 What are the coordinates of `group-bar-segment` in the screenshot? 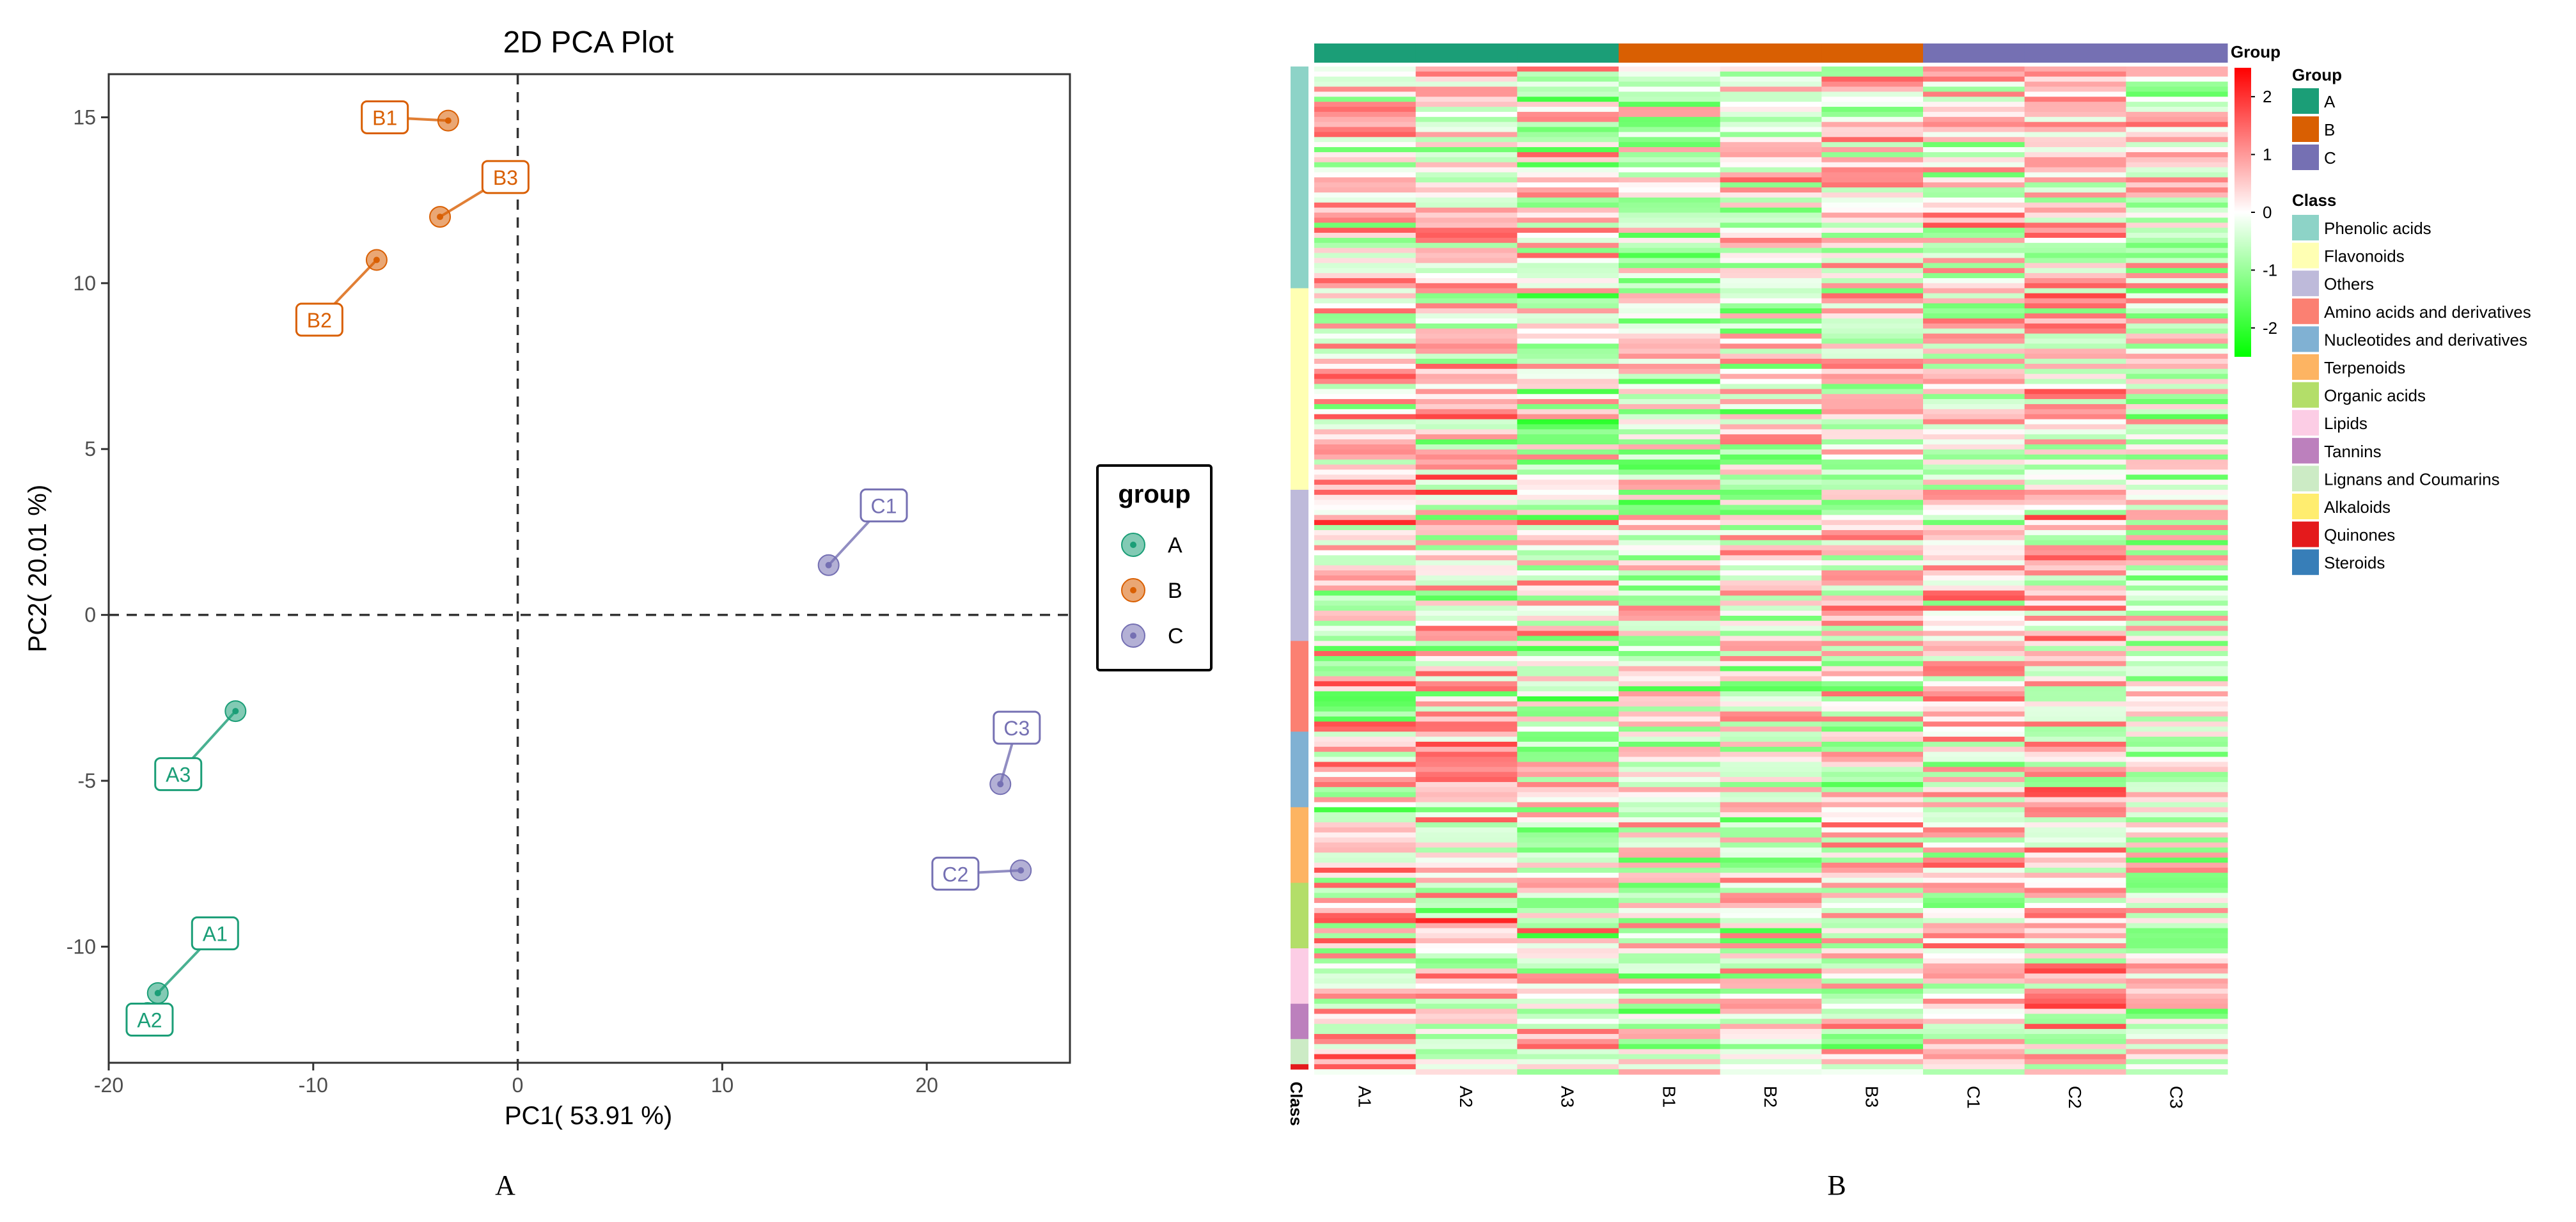 It's located at (2075, 53).